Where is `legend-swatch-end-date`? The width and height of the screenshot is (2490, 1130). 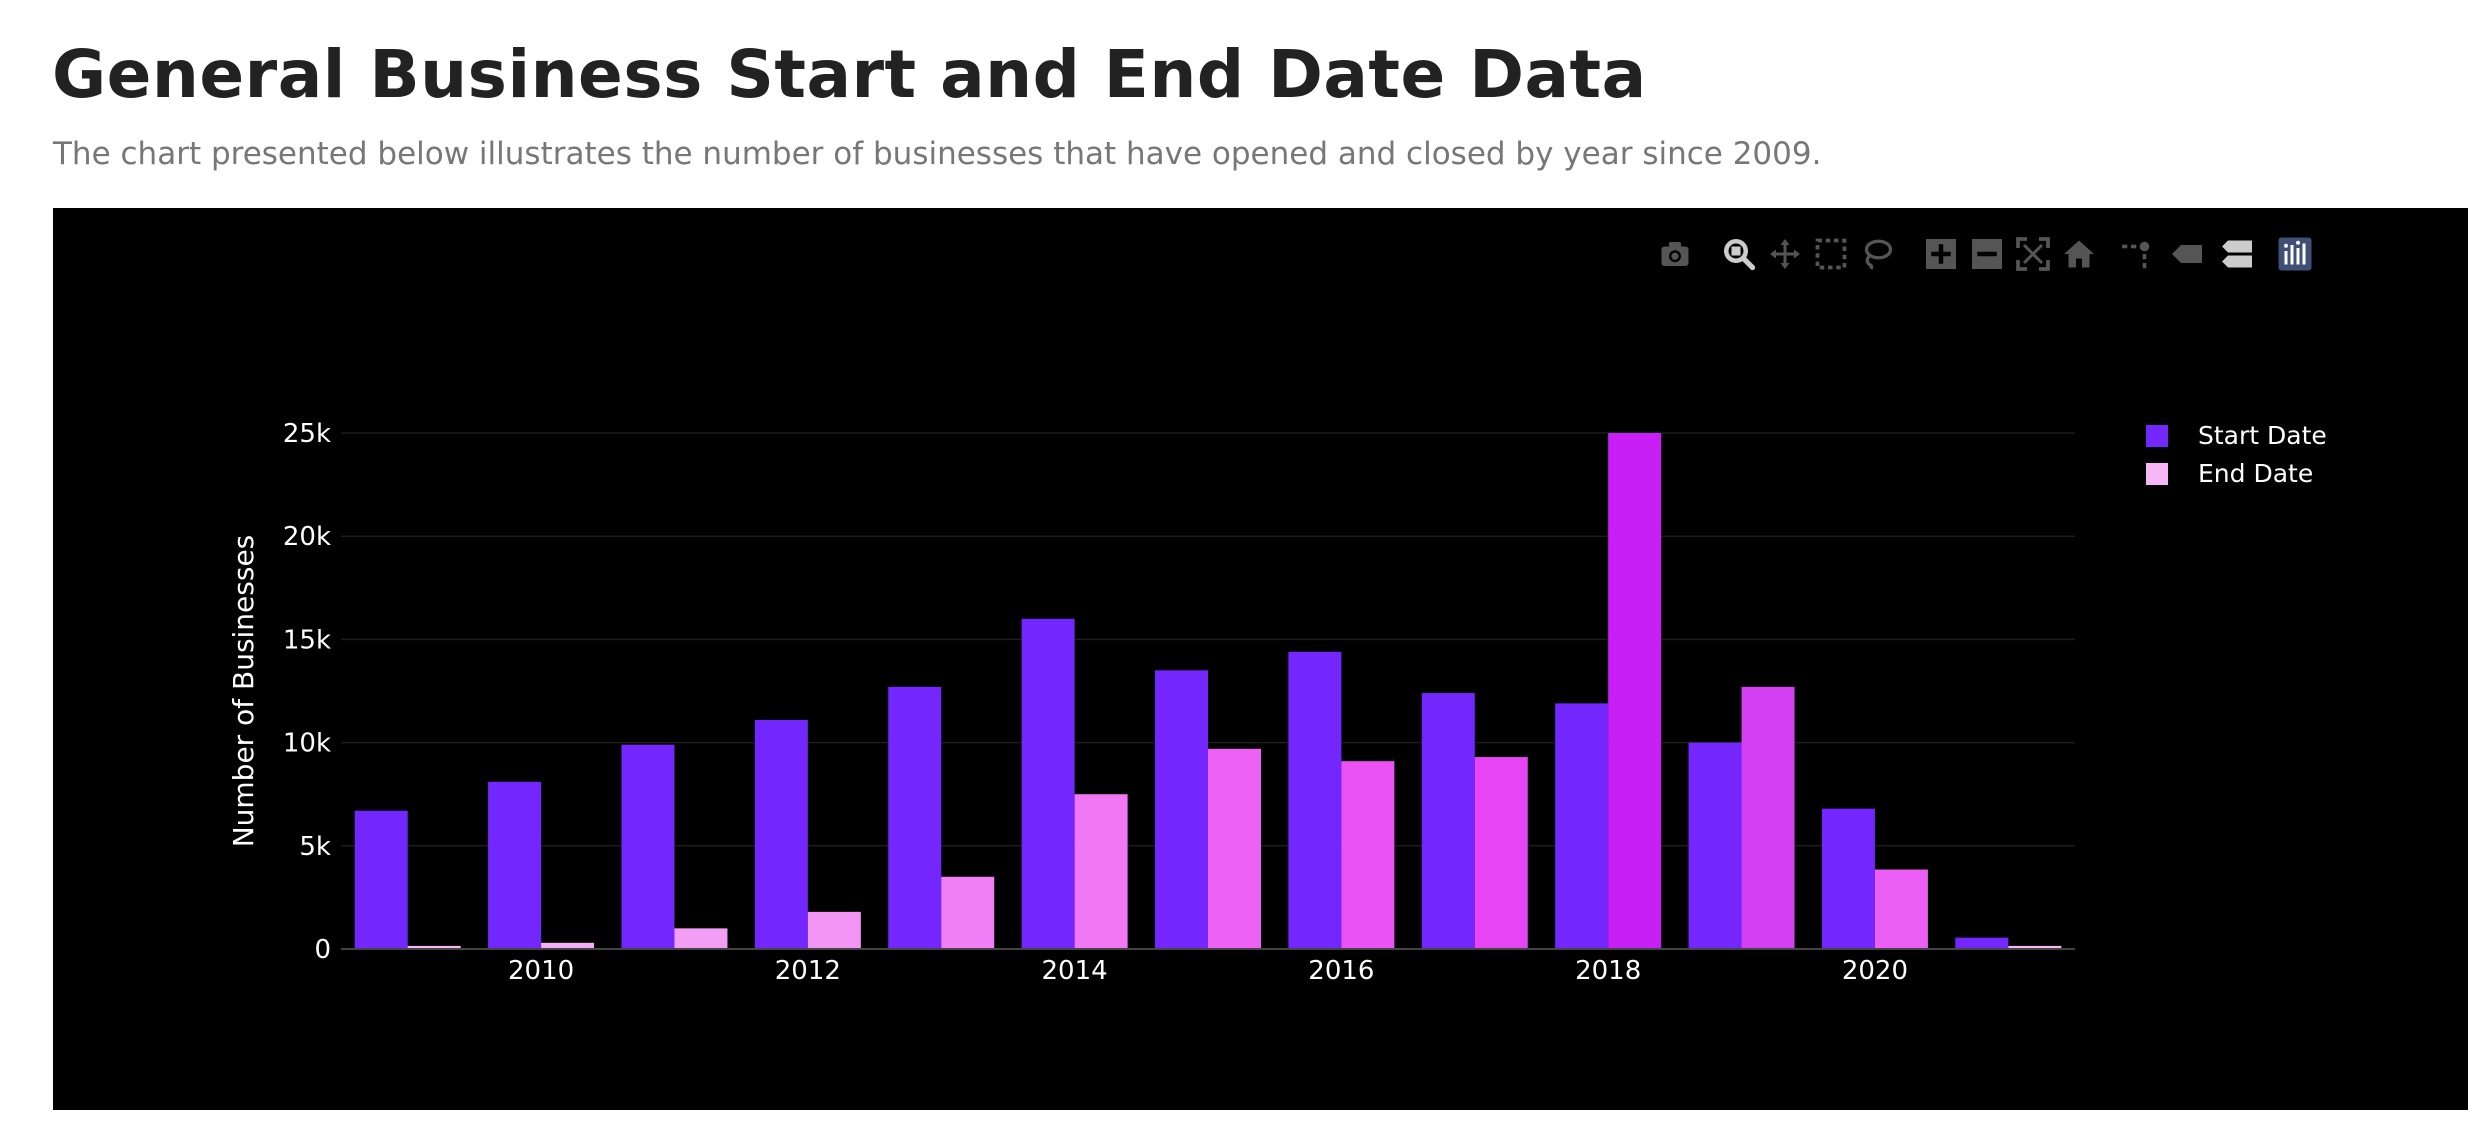
legend-swatch-end-date is located at coordinates (2157, 474).